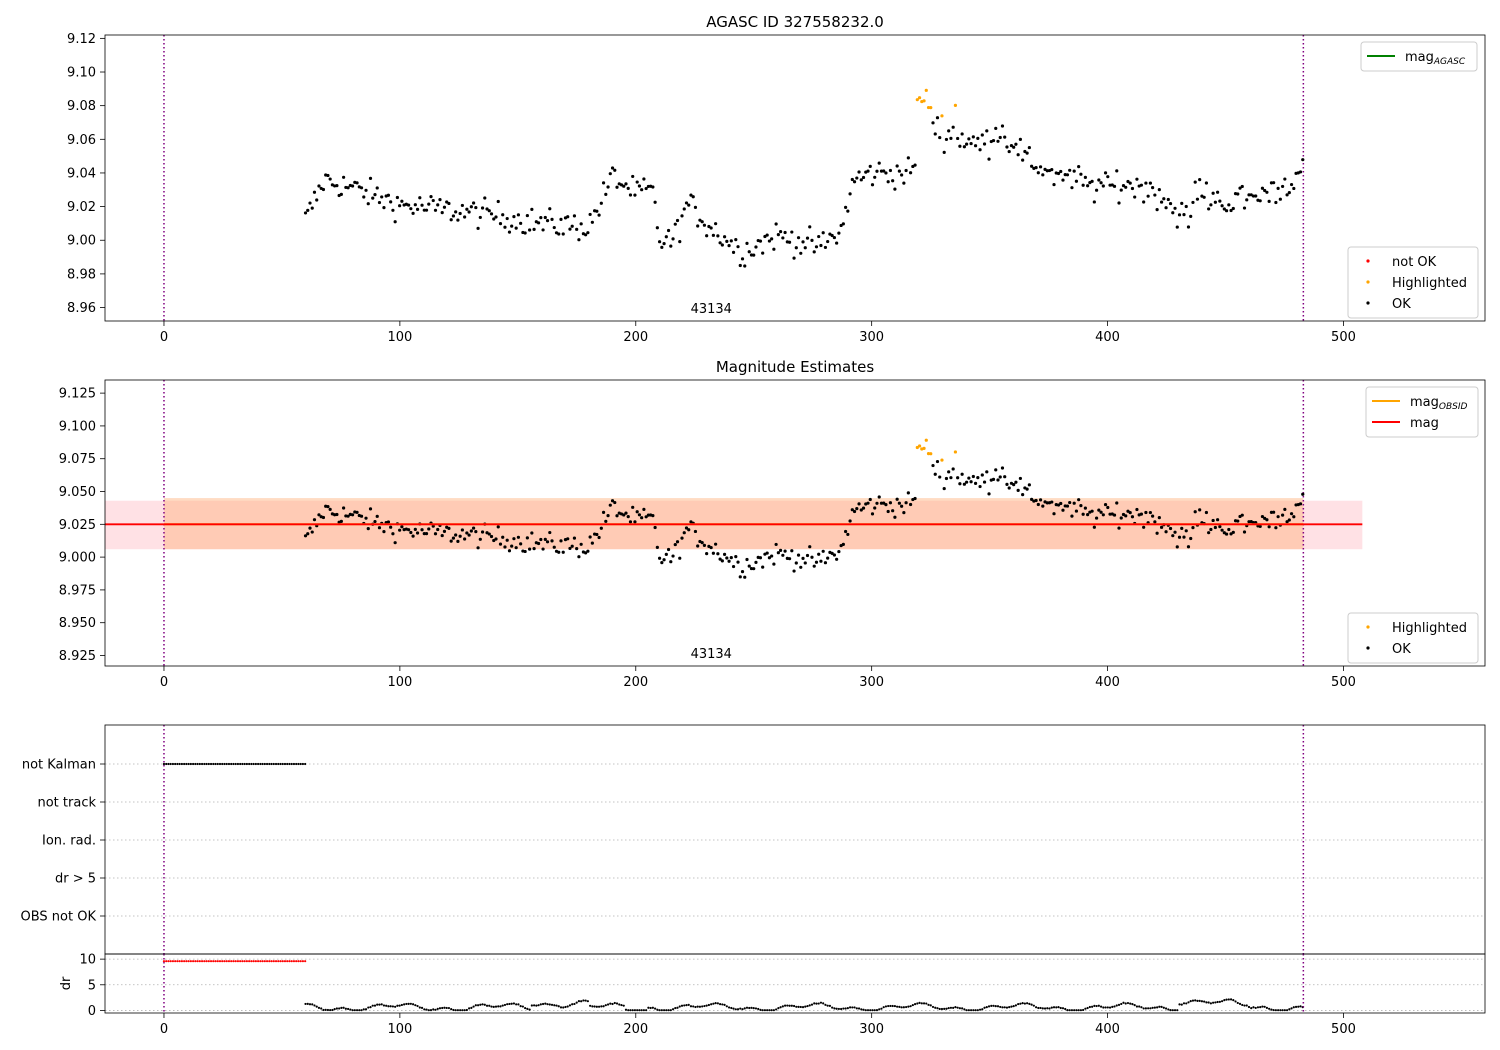 Image resolution: width=1500 pixels, height=1050 pixels. I want to click on mag-y-tick-label: 9.125, so click(77, 394).